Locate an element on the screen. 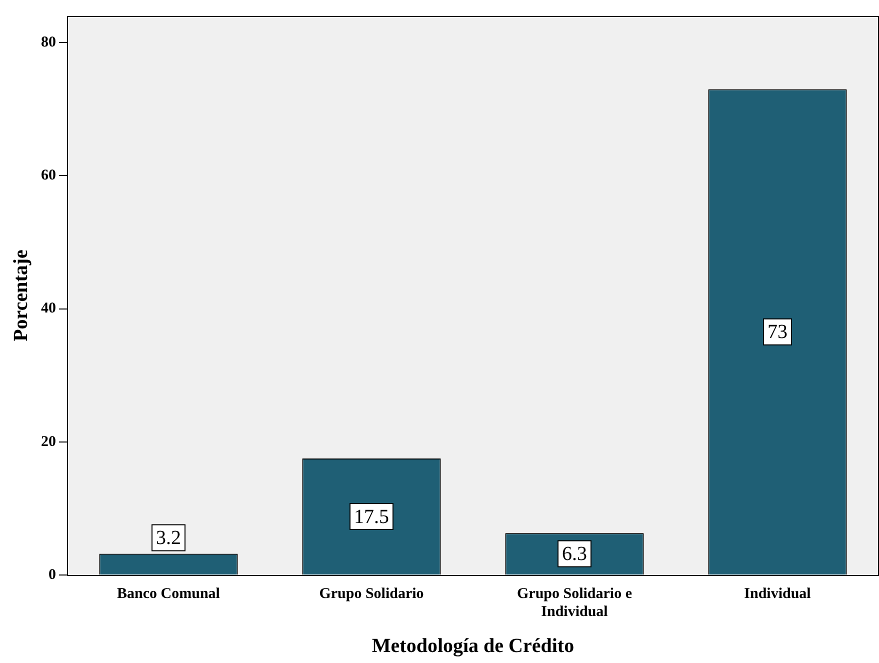 The width and height of the screenshot is (879, 663). x-tick-label: Banco Comunal is located at coordinates (168, 594).